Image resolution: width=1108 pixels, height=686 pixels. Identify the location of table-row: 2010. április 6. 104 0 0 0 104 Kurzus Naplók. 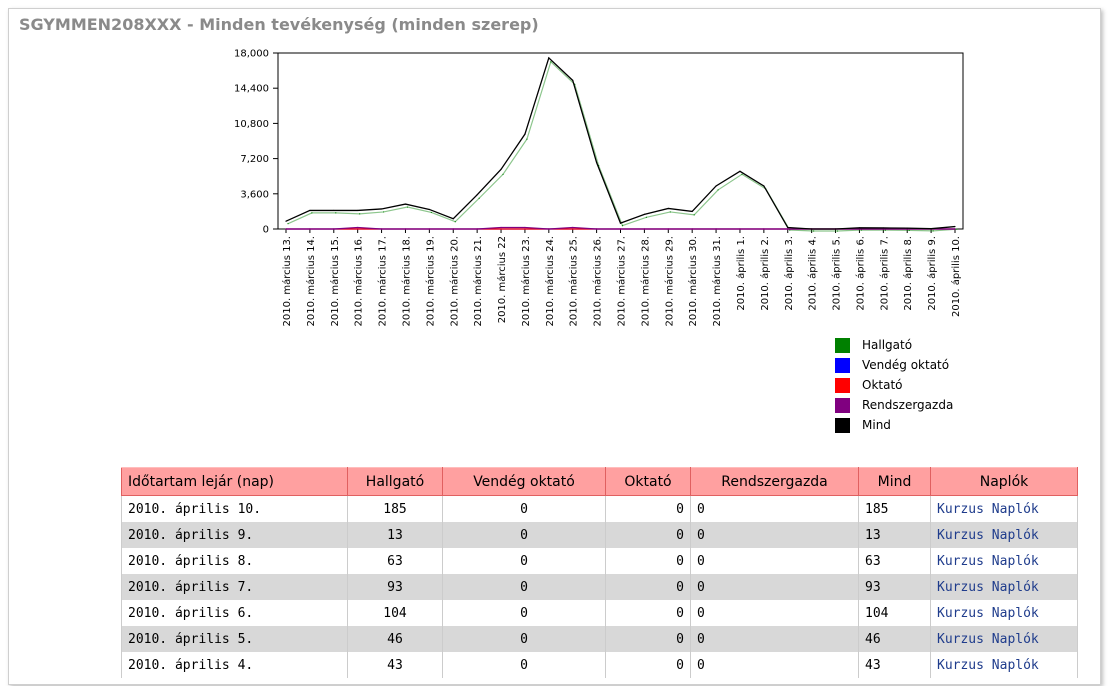
(599, 613).